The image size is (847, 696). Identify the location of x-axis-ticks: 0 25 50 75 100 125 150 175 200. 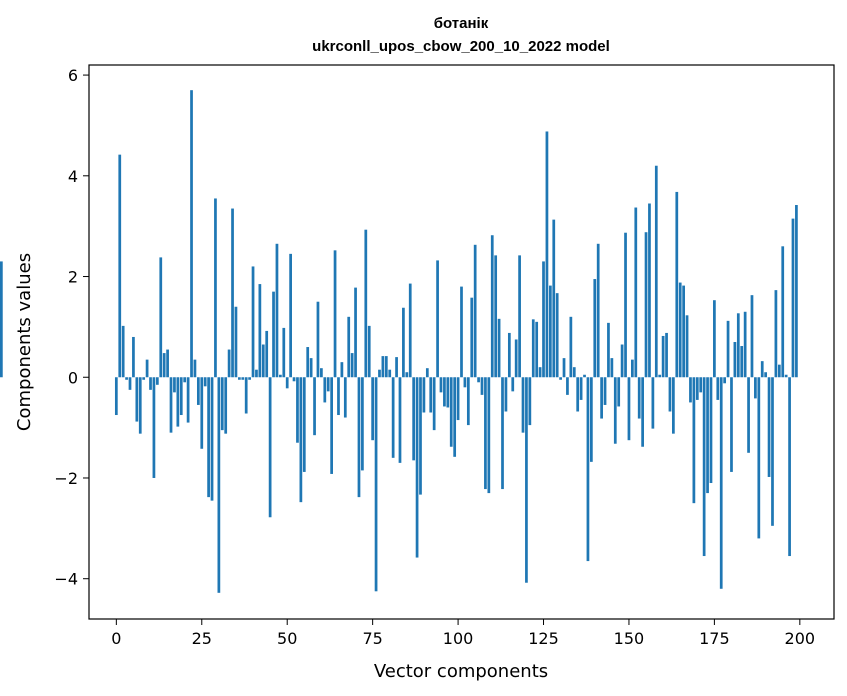
(463, 633).